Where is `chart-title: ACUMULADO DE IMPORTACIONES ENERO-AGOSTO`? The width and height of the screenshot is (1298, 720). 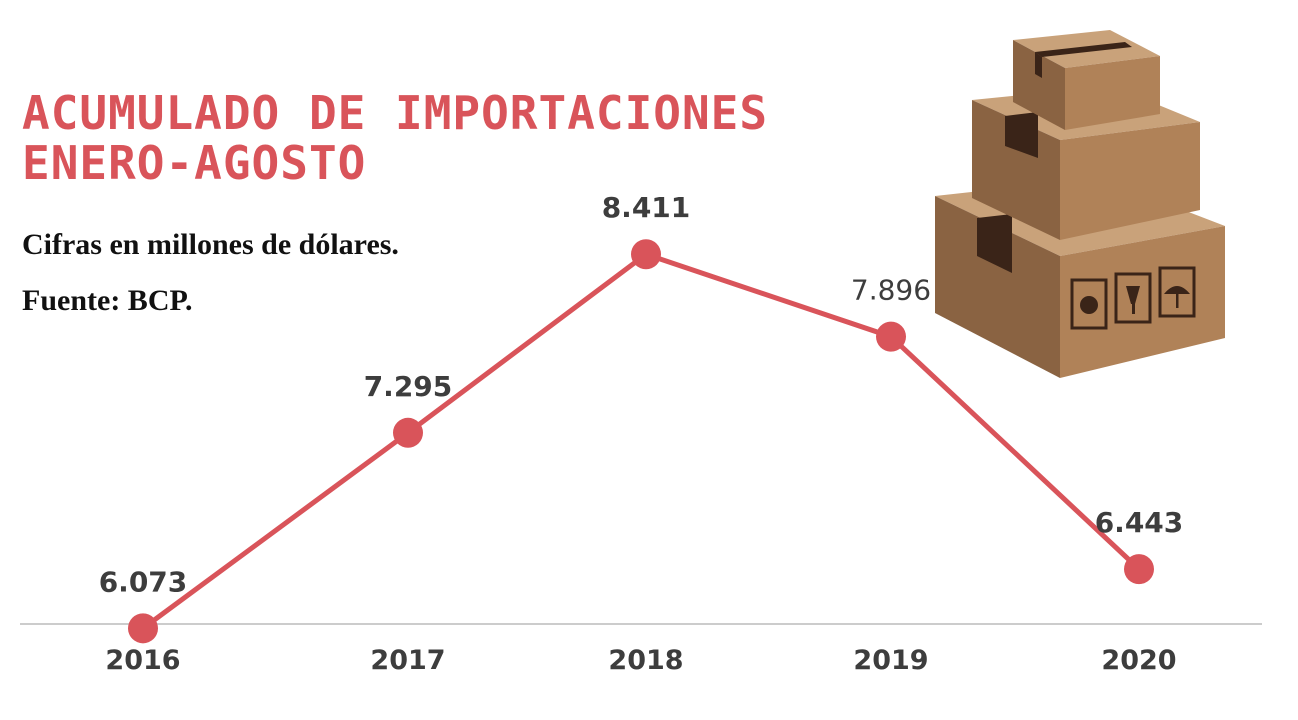
chart-title: ACUMULADO DE IMPORTACIONES ENERO-AGOSTO is located at coordinates (395, 138).